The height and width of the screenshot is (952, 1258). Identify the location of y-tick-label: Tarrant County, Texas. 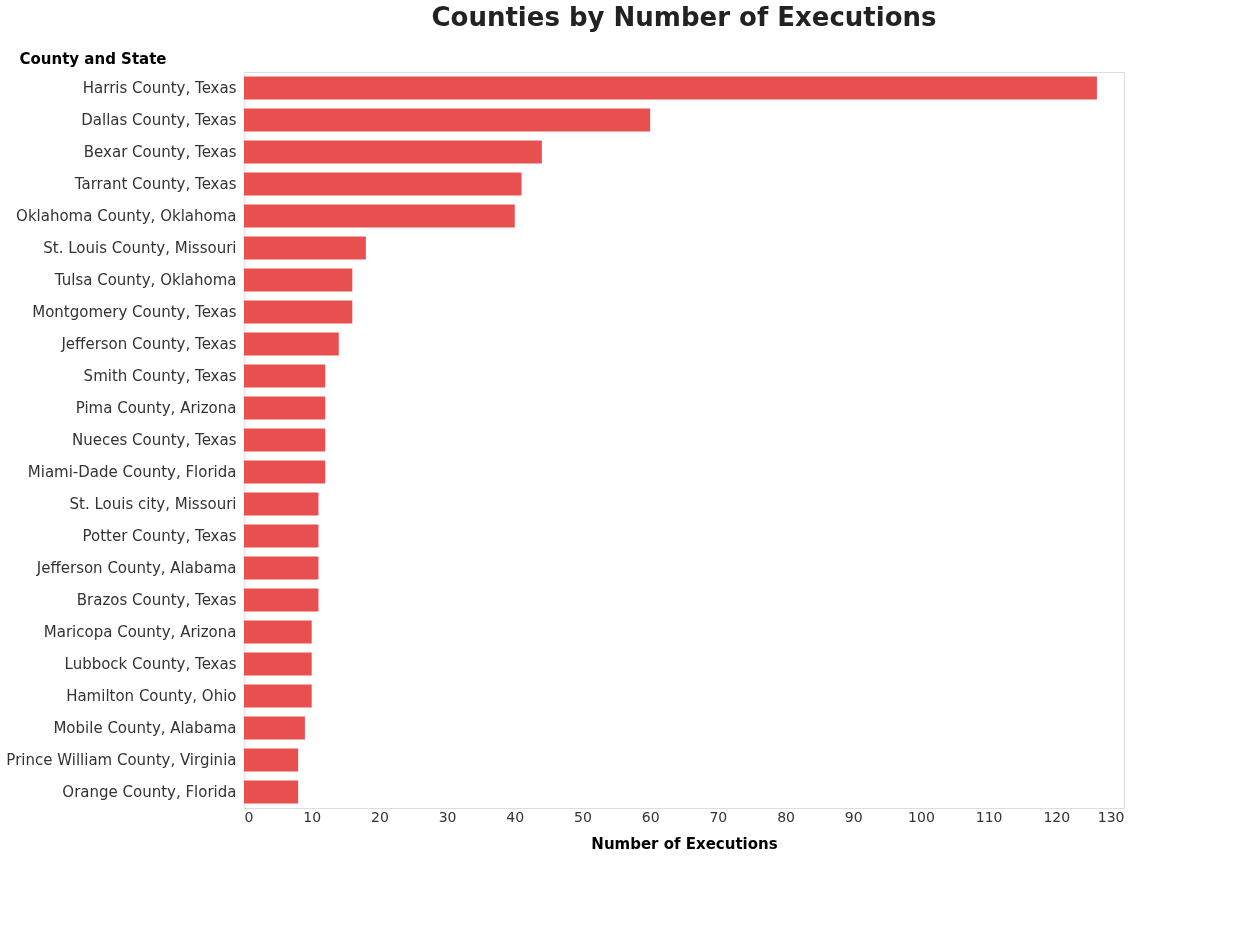
(155, 184).